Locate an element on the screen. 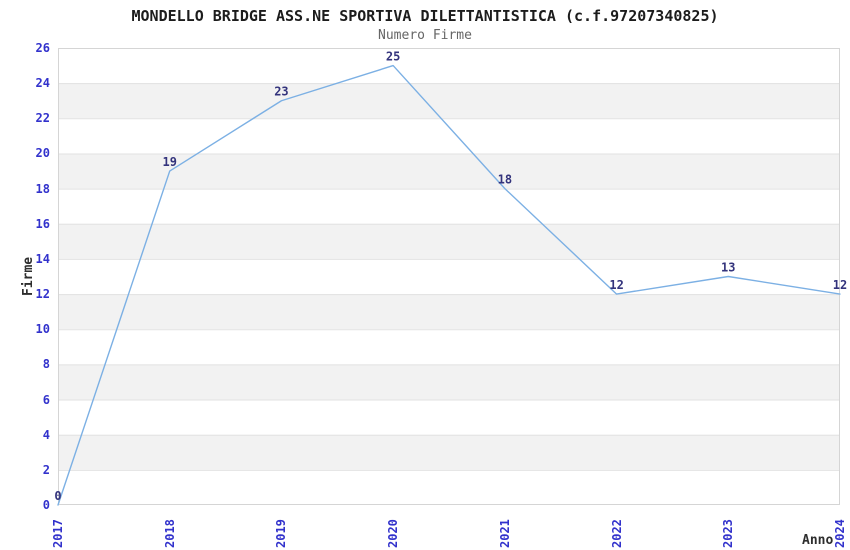  data-point-label: 25 is located at coordinates (393, 57).